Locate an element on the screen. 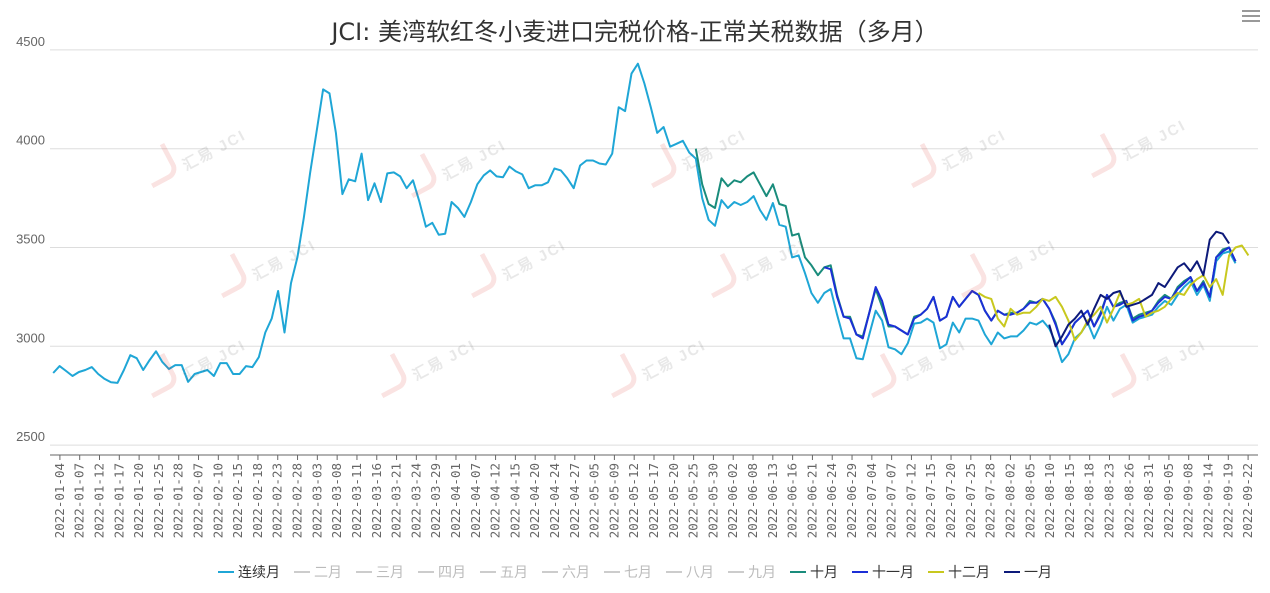  y-axis: 2500 3000 3500 4000 4500 is located at coordinates (30, 239).